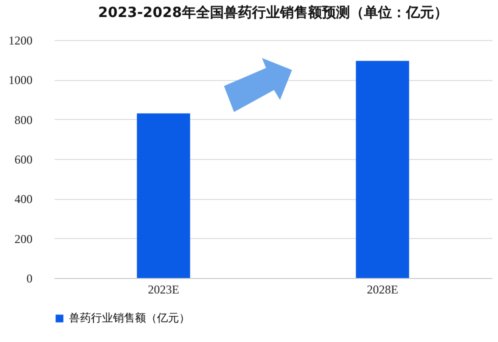  Describe the element at coordinates (23, 199) in the screenshot. I see `y-tick-label: 400` at that location.